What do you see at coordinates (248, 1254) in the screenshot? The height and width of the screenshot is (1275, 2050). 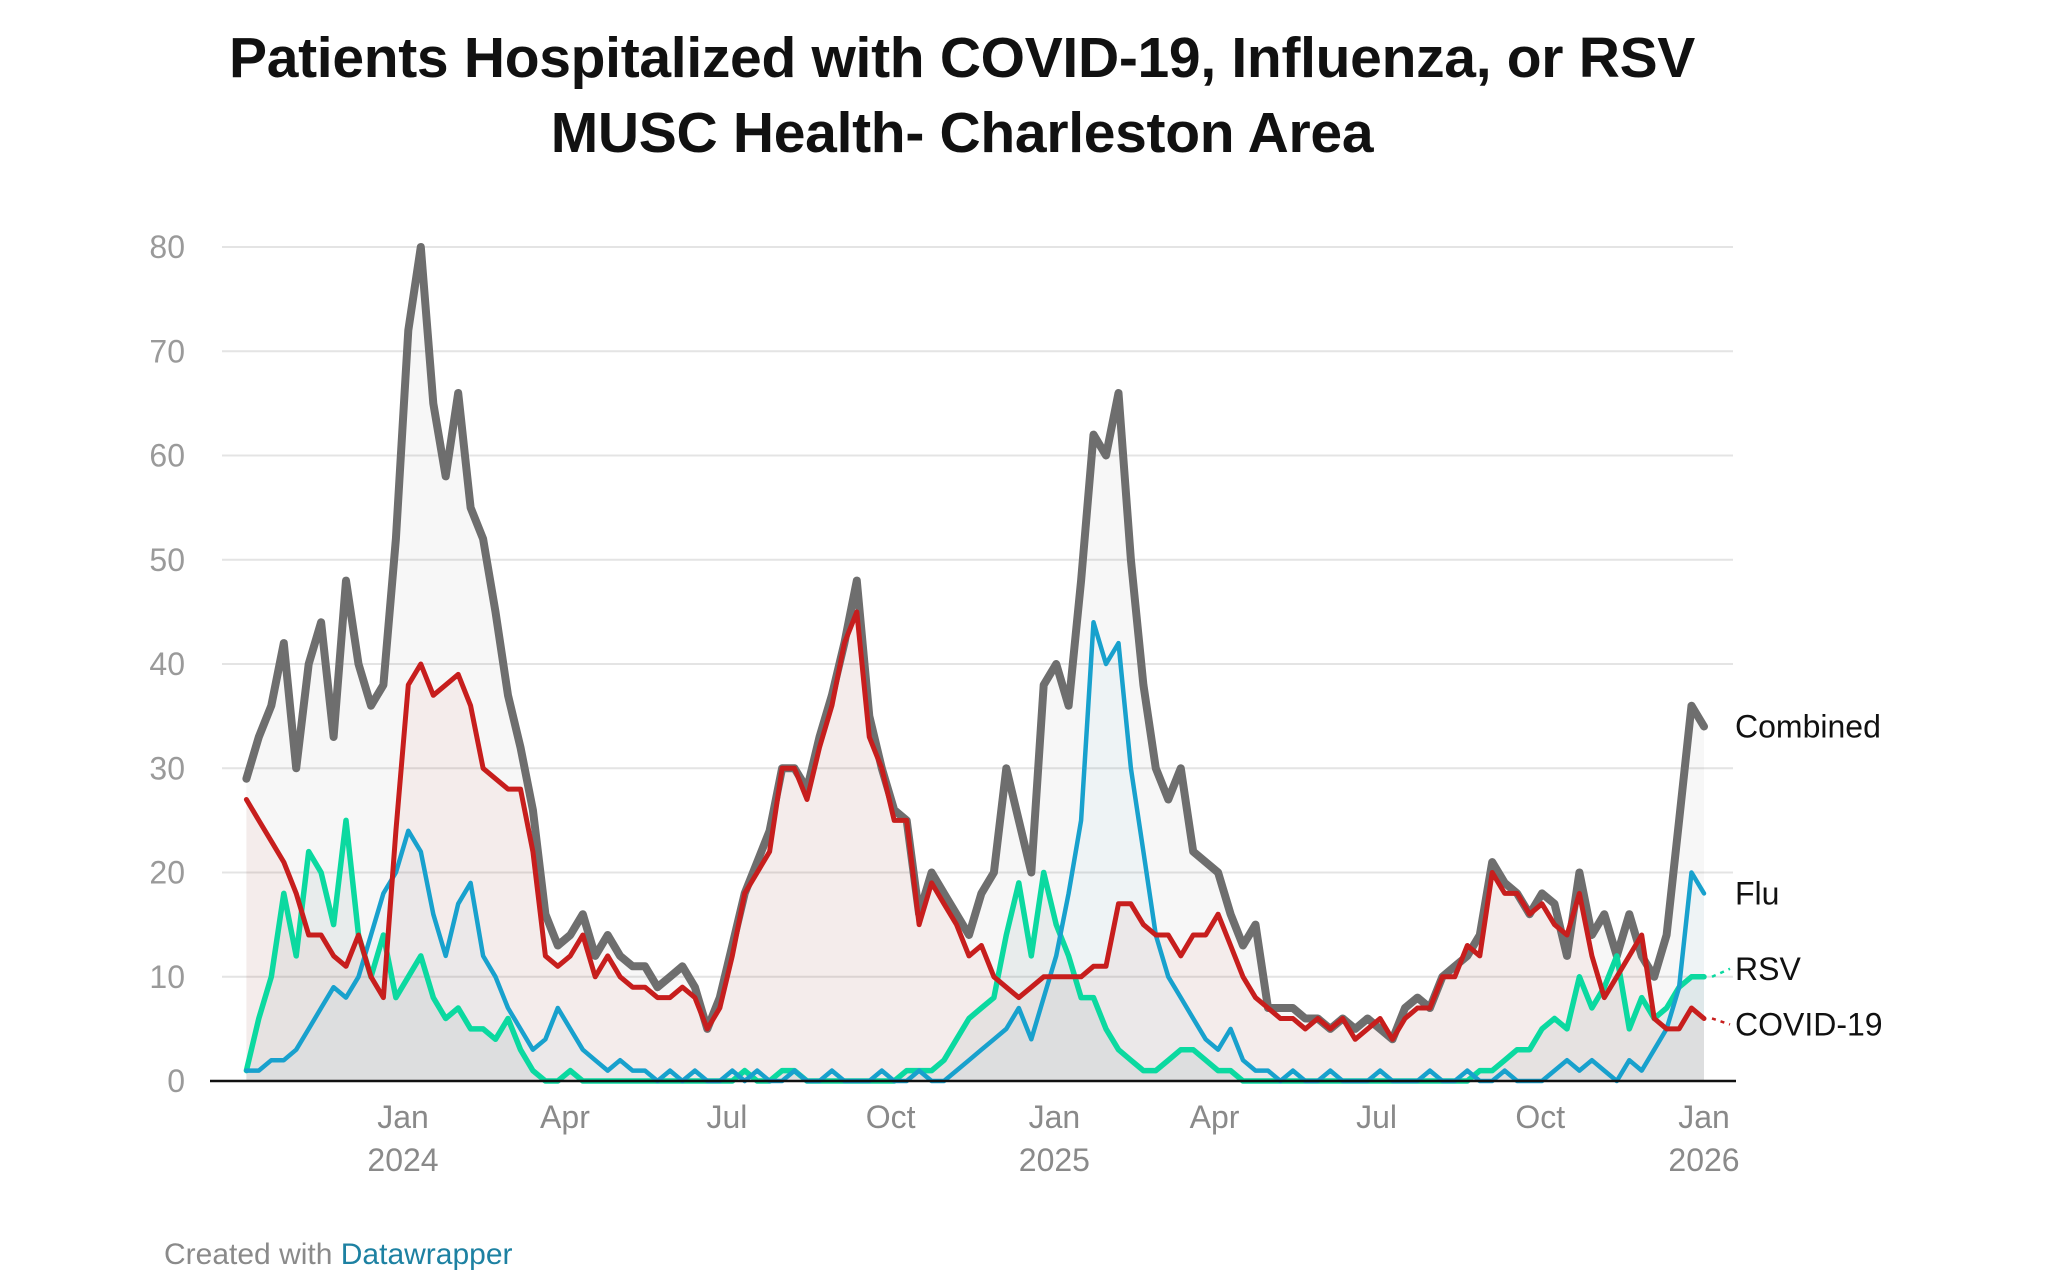 I see `footer-prefix: Created with` at bounding box center [248, 1254].